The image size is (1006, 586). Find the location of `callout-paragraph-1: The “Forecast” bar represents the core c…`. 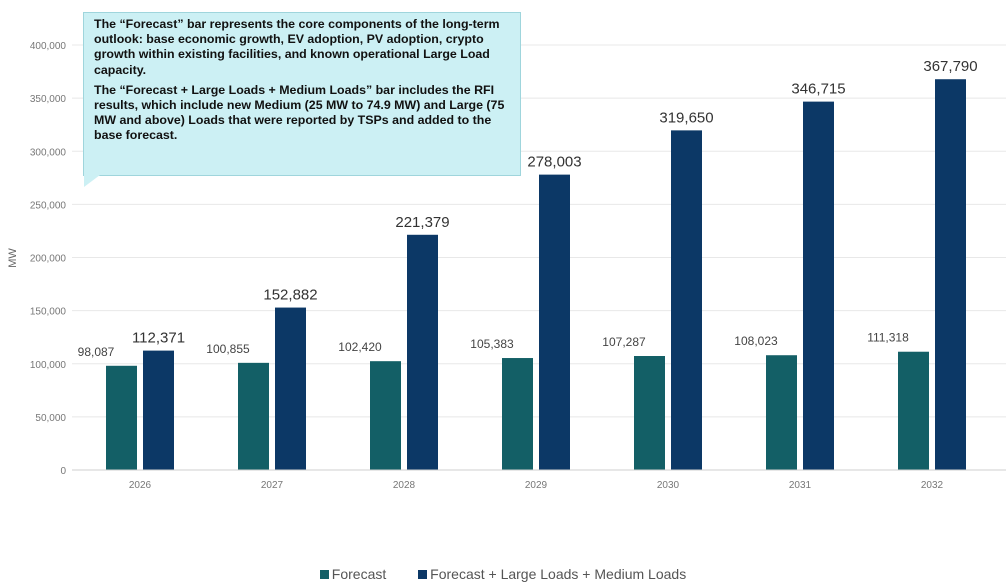

callout-paragraph-1: The “Forecast” bar represents the core c… is located at coordinates (297, 47).